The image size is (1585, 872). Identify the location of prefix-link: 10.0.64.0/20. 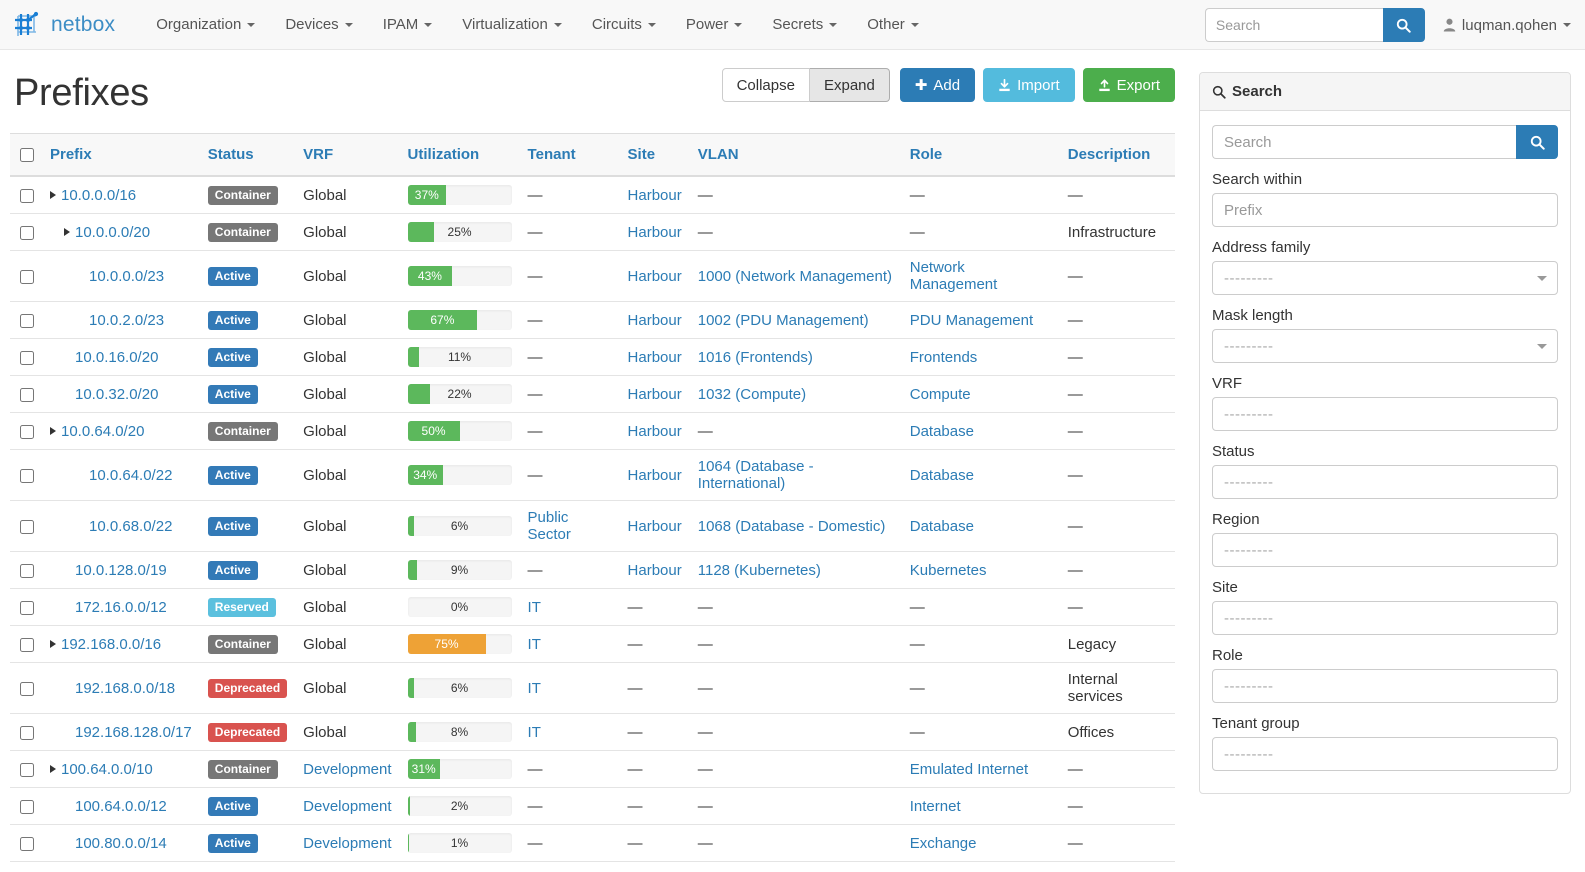
(103, 431).